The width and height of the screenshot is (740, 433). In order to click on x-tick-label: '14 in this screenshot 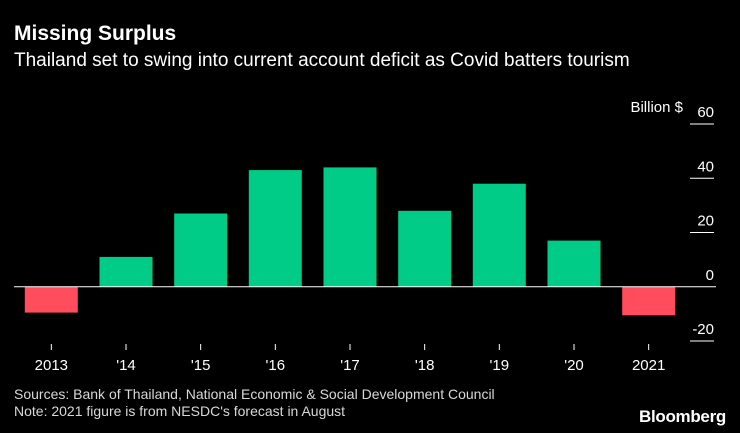, I will do `click(126, 365)`.